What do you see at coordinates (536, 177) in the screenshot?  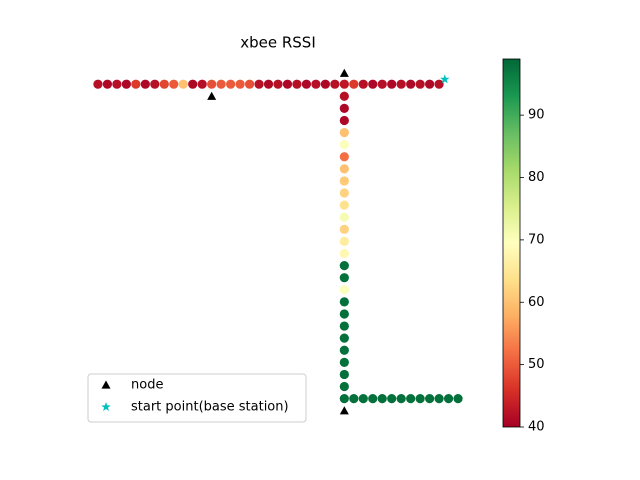 I see `colorbar-tick-label: 80` at bounding box center [536, 177].